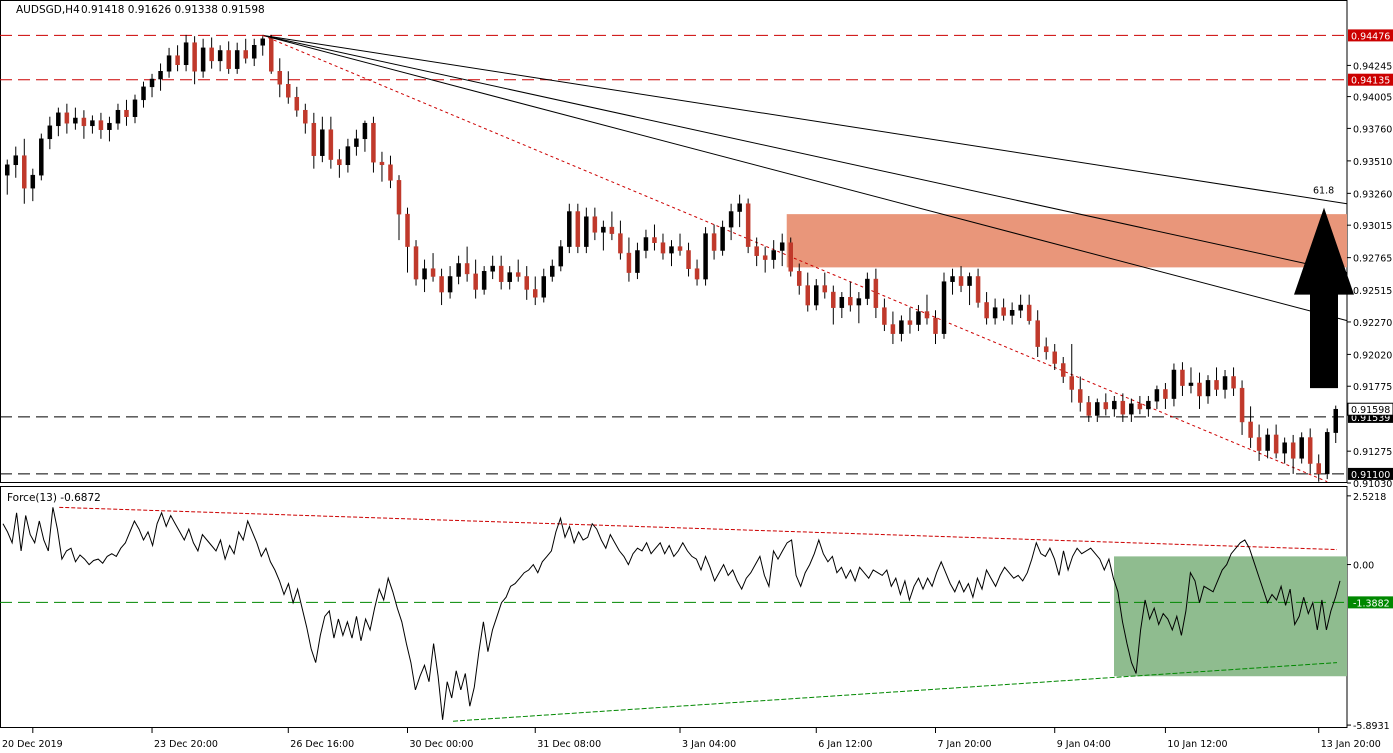 The image size is (1393, 753). Describe the element at coordinates (1370, 475) in the screenshot. I see `price-level-label: 0.91100` at that location.